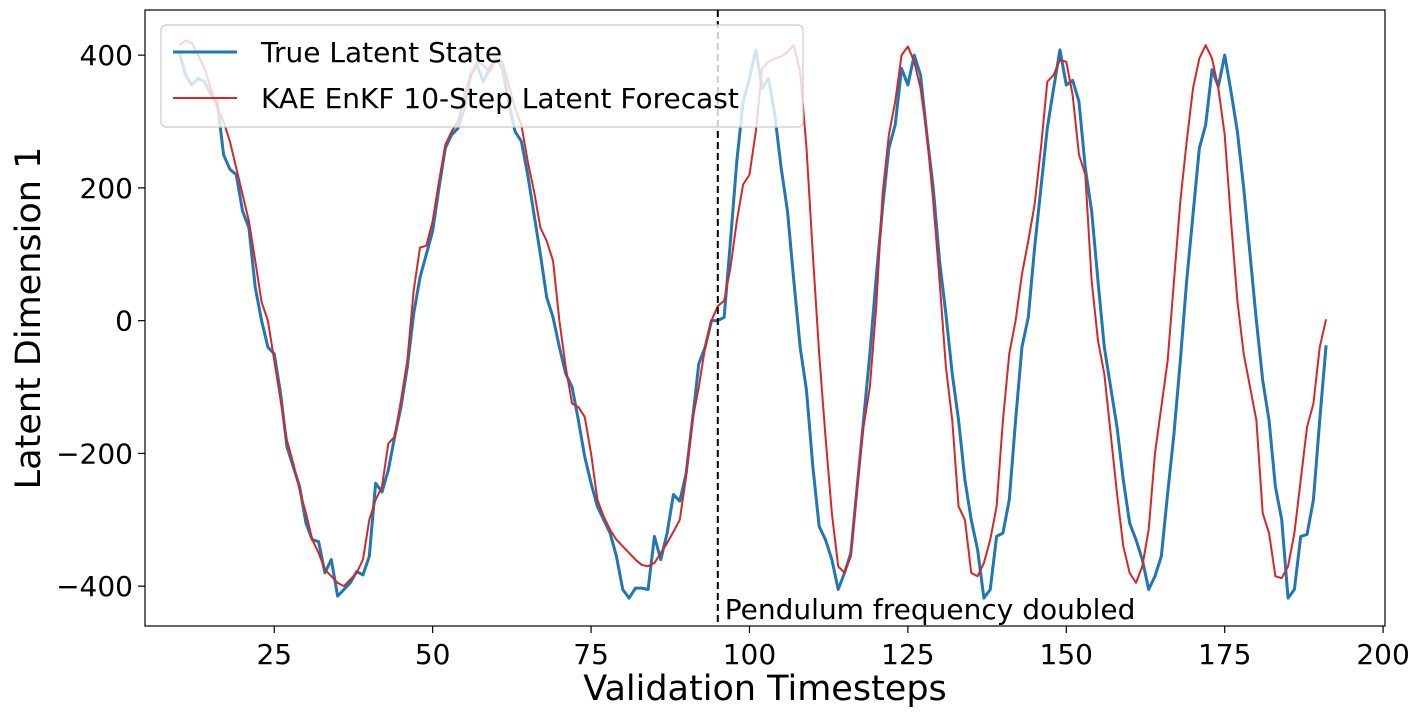 Image resolution: width=1423 pixels, height=716 pixels. What do you see at coordinates (930, 609) in the screenshot?
I see `annotation: Pendulum frequency doubled` at bounding box center [930, 609].